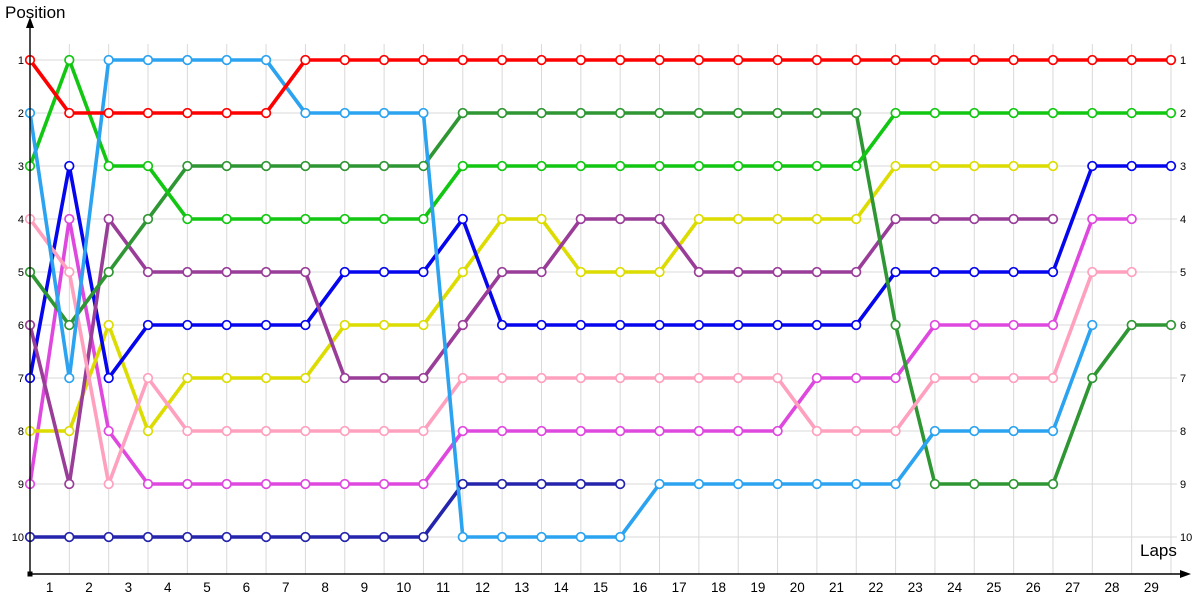  I want to click on x-tick-label: 19, so click(757, 587).